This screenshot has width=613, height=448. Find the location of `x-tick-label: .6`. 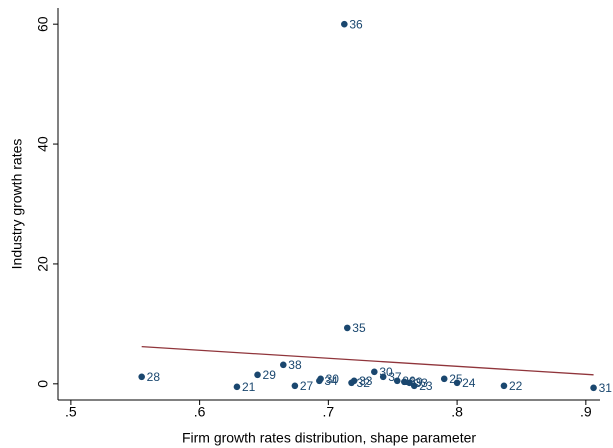

x-tick-label: .6 is located at coordinates (200, 412).